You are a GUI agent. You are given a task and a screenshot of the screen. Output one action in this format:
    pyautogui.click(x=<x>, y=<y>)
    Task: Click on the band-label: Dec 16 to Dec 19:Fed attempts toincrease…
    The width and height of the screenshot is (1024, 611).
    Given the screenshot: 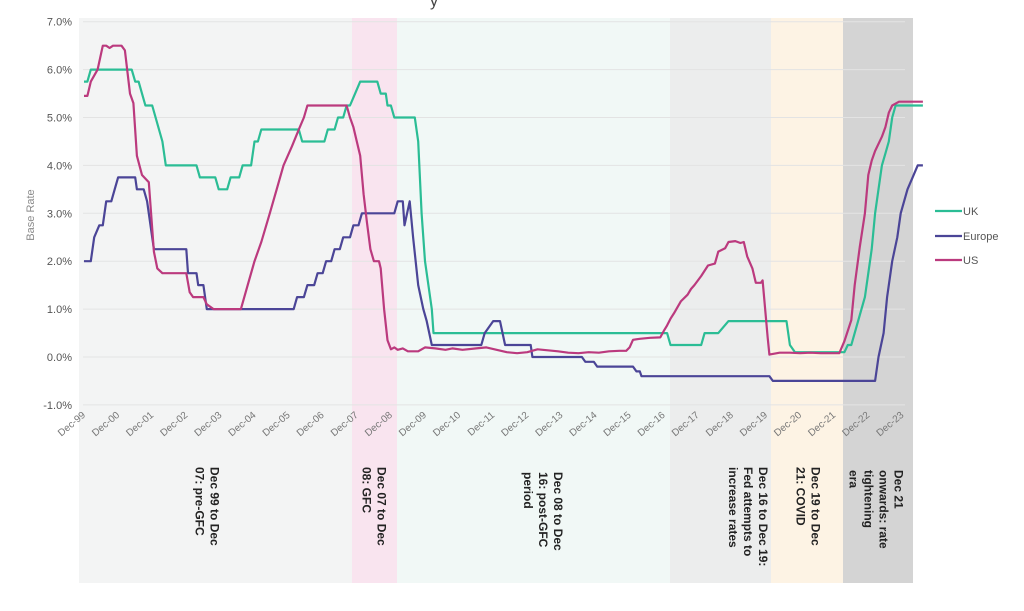 What is the action you would take?
    pyautogui.click(x=748, y=516)
    